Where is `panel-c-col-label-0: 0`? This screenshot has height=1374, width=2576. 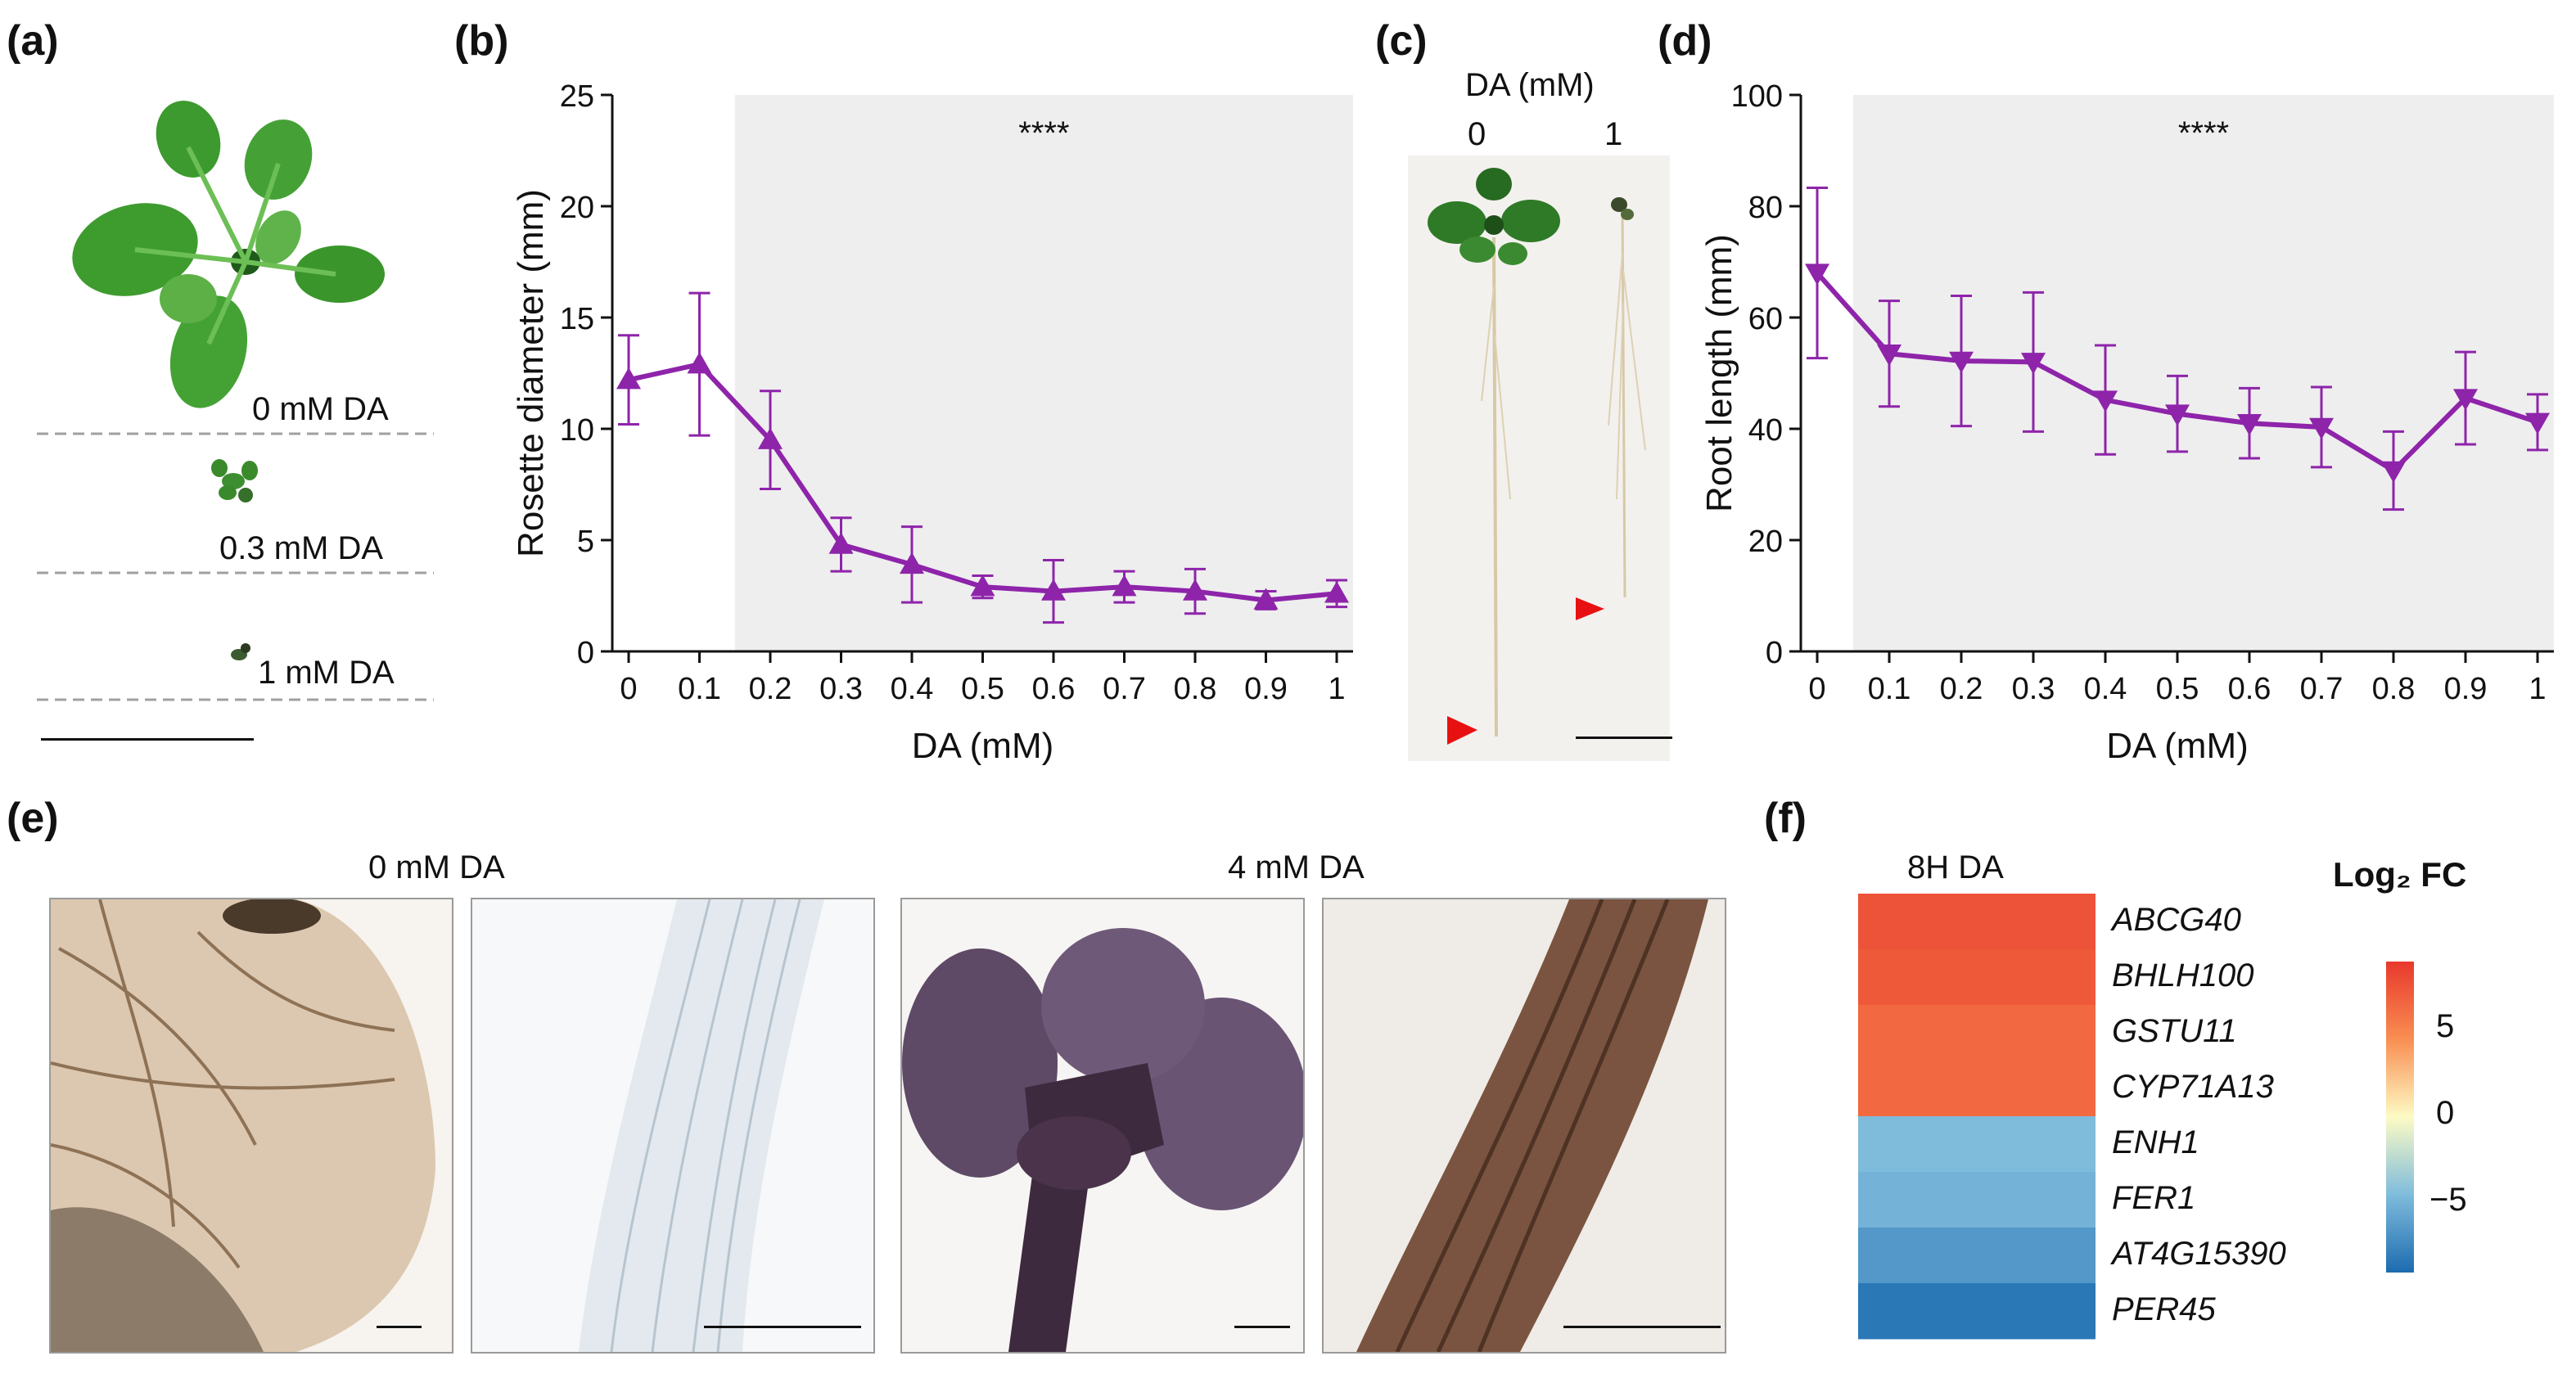
panel-c-col-label-0: 0 is located at coordinates (1477, 134).